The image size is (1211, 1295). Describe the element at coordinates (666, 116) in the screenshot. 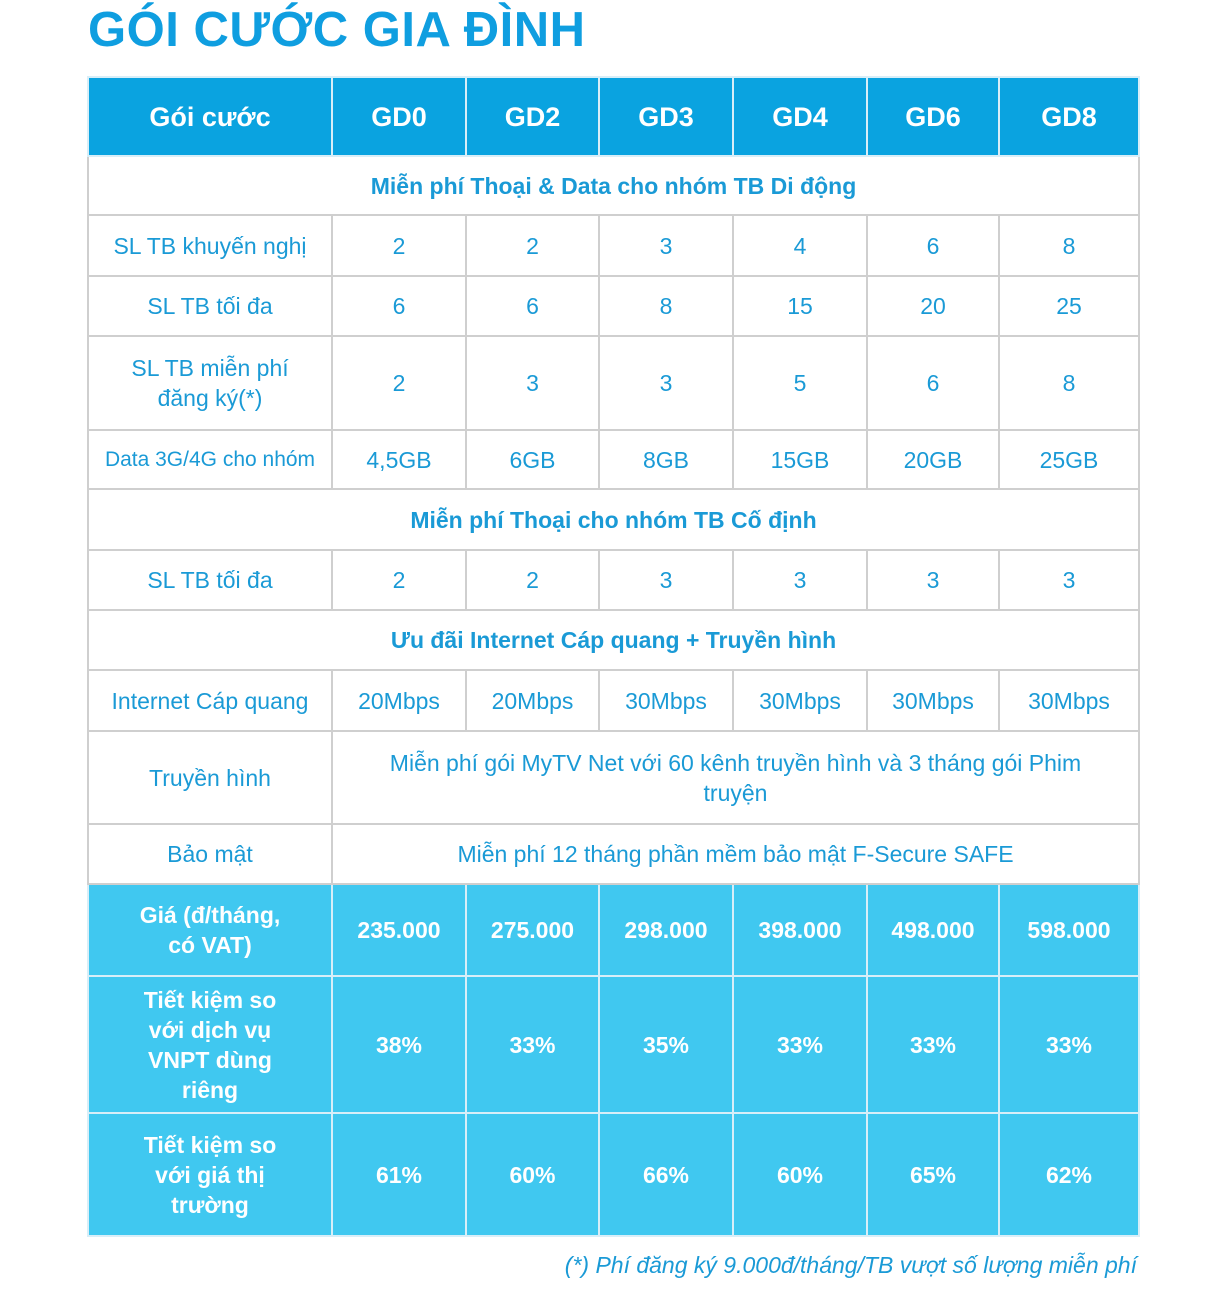

I see `column-header-gd3: GD3` at that location.